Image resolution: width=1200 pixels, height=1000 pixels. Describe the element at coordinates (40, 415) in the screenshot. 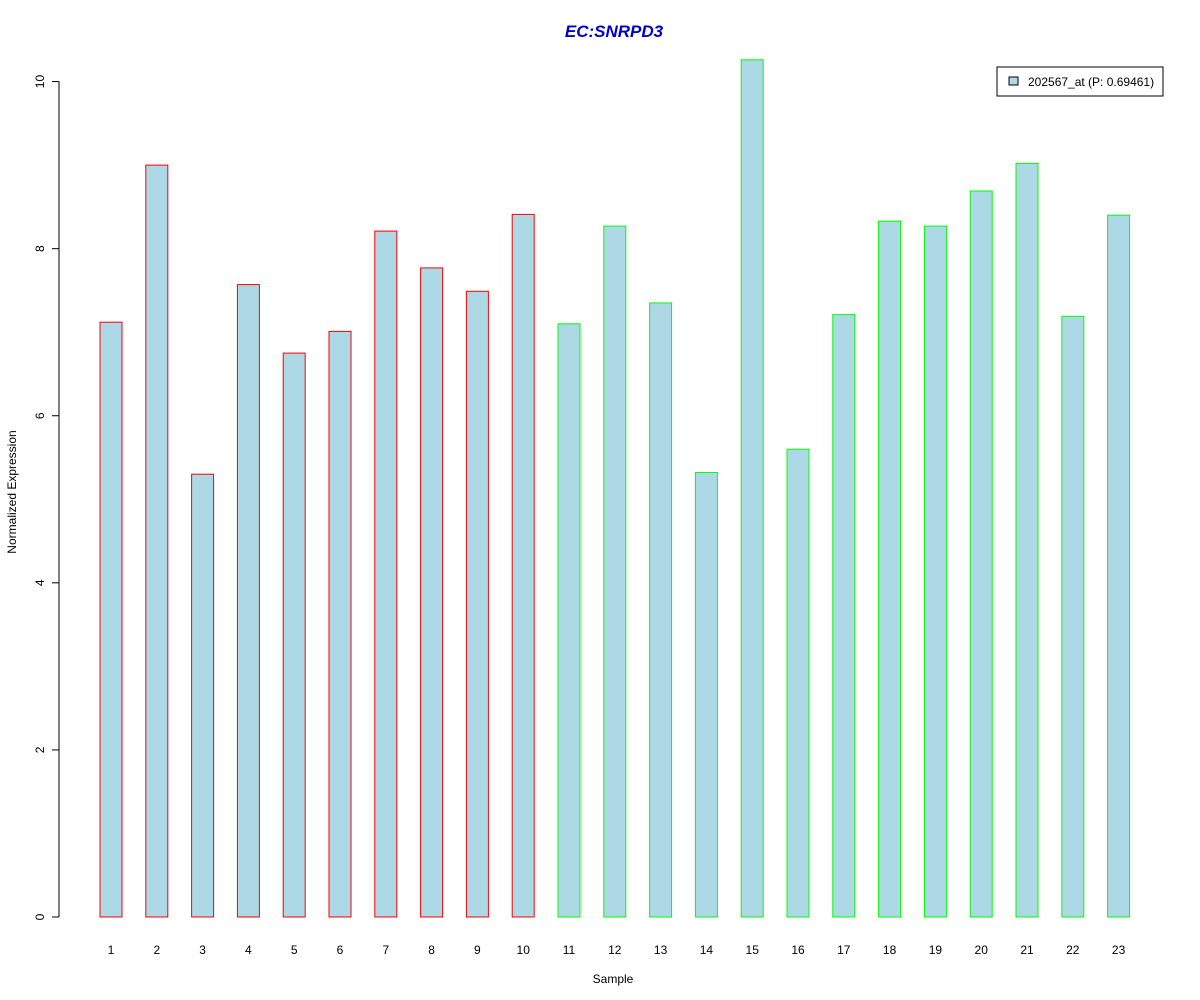

I see `y-tick-label: 6` at that location.